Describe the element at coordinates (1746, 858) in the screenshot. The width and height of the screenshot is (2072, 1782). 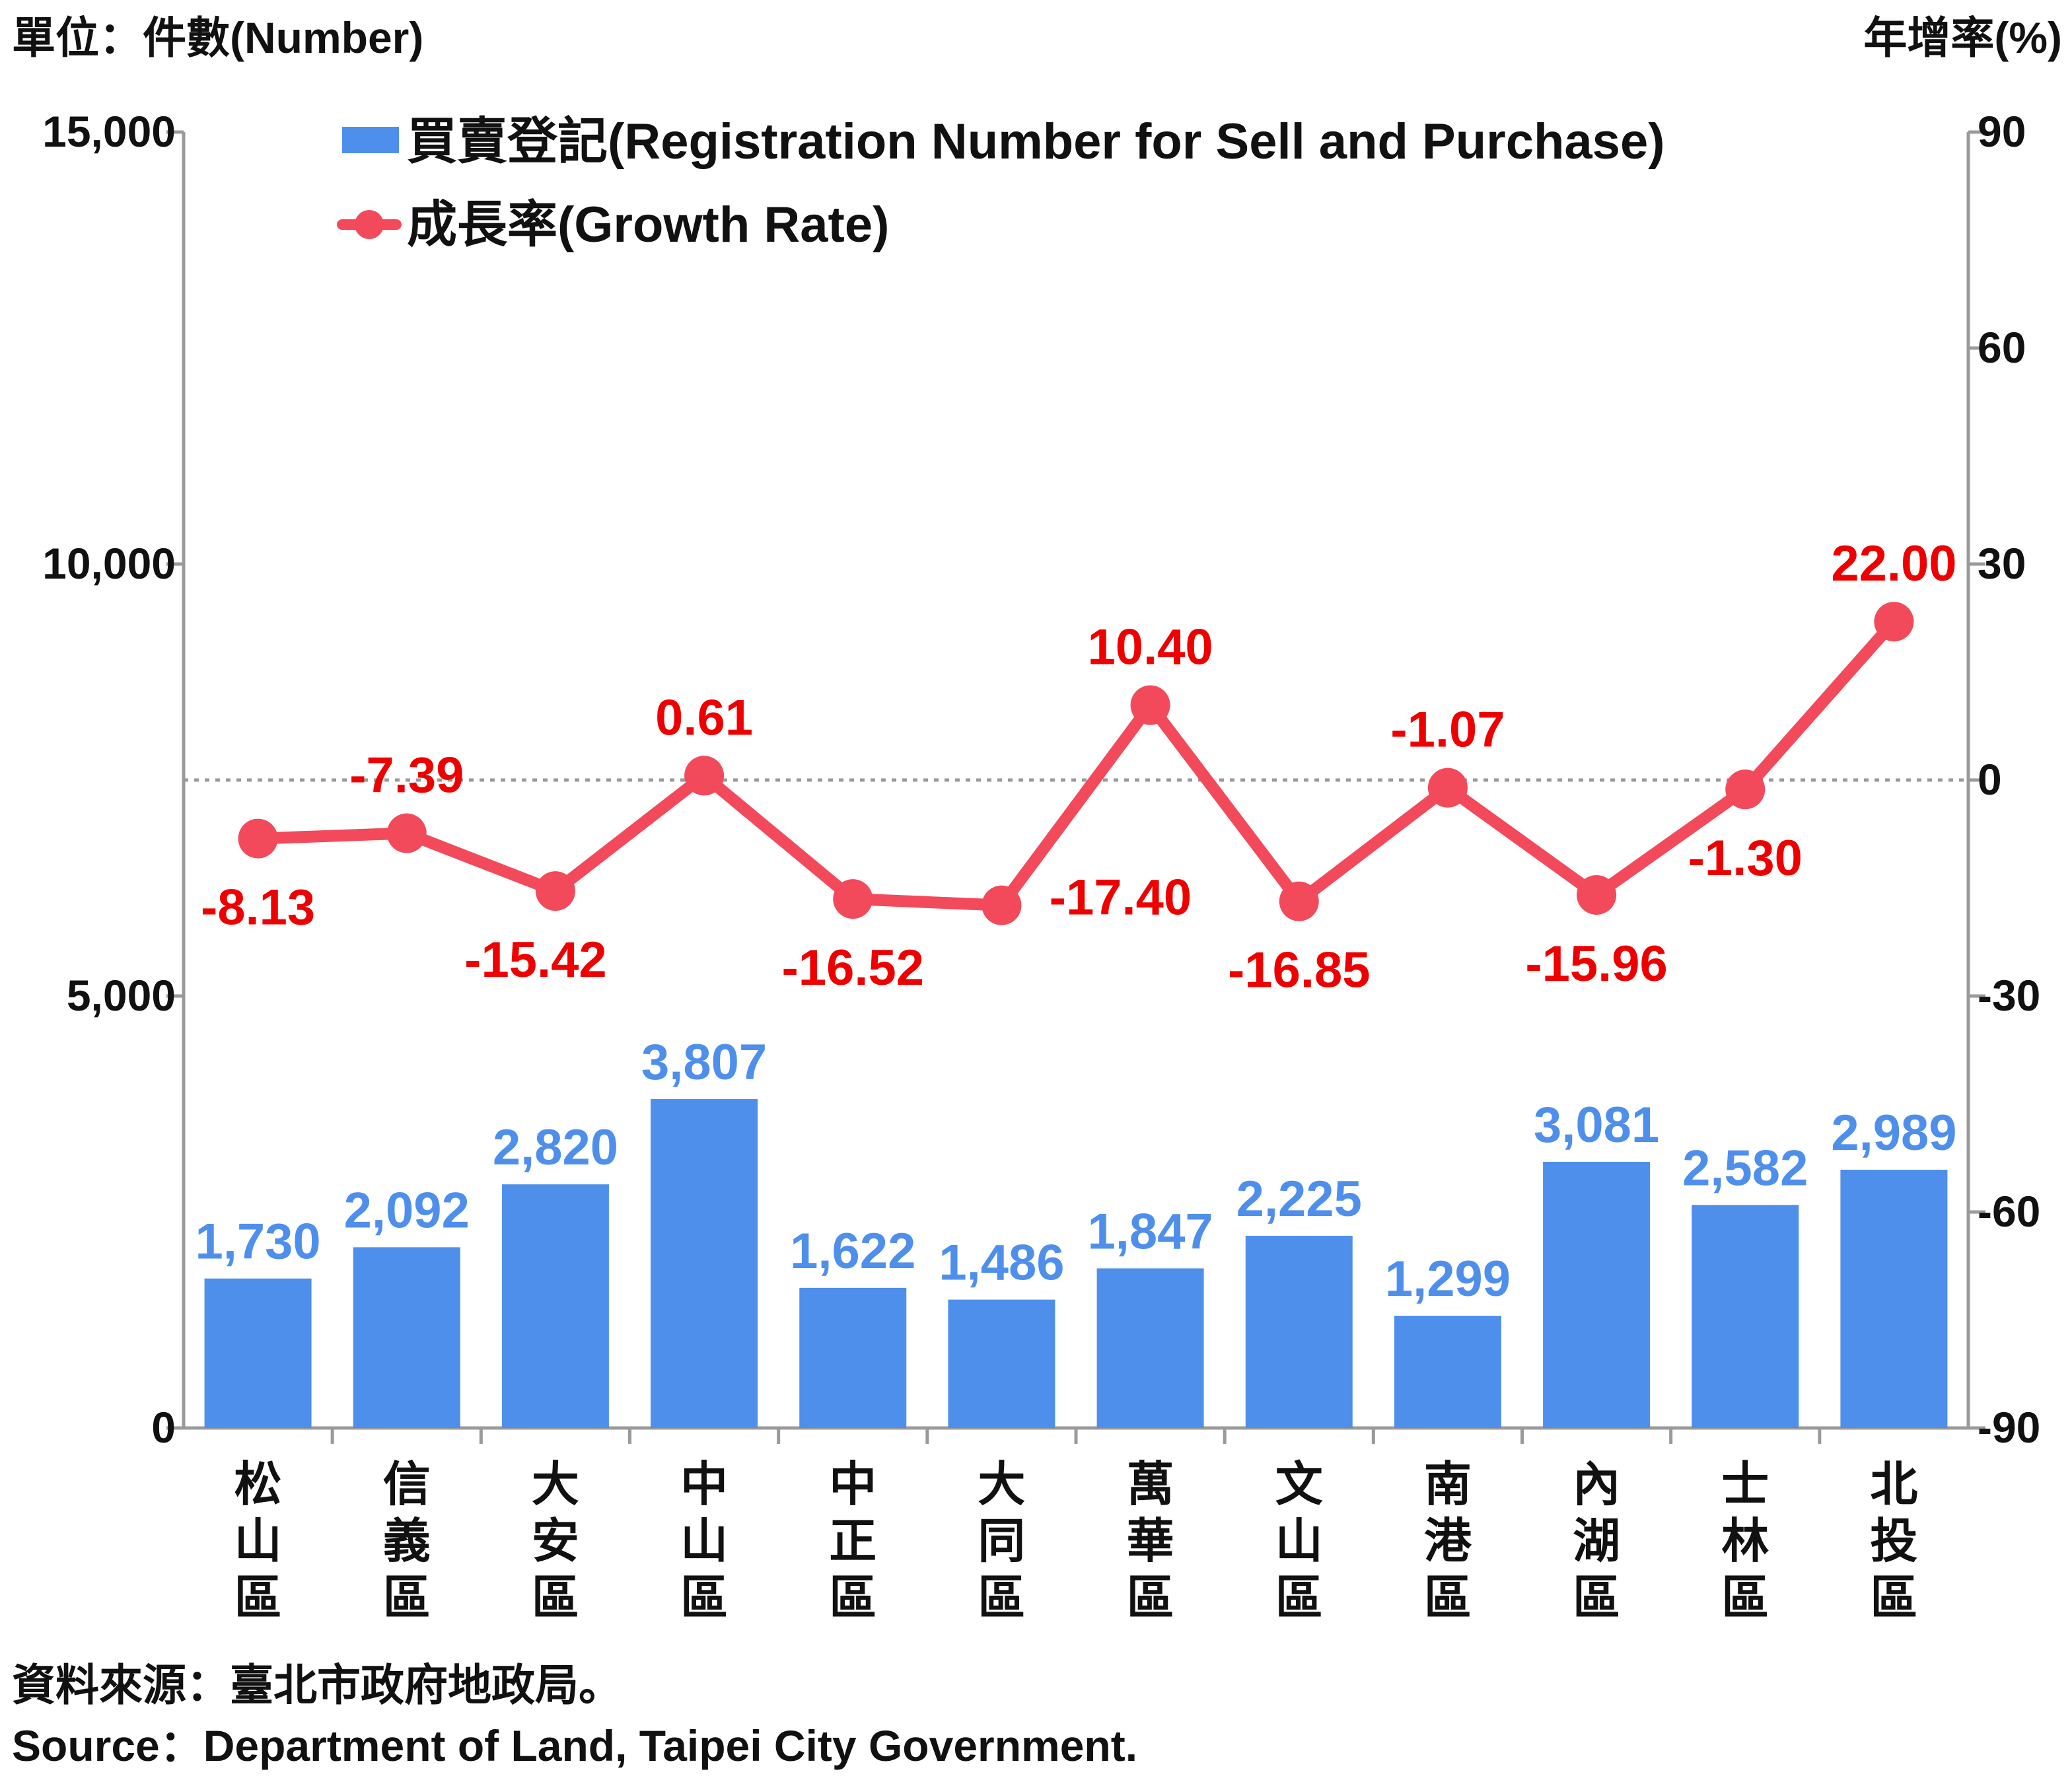
I see `growth-rate-data-label: -1.30` at that location.